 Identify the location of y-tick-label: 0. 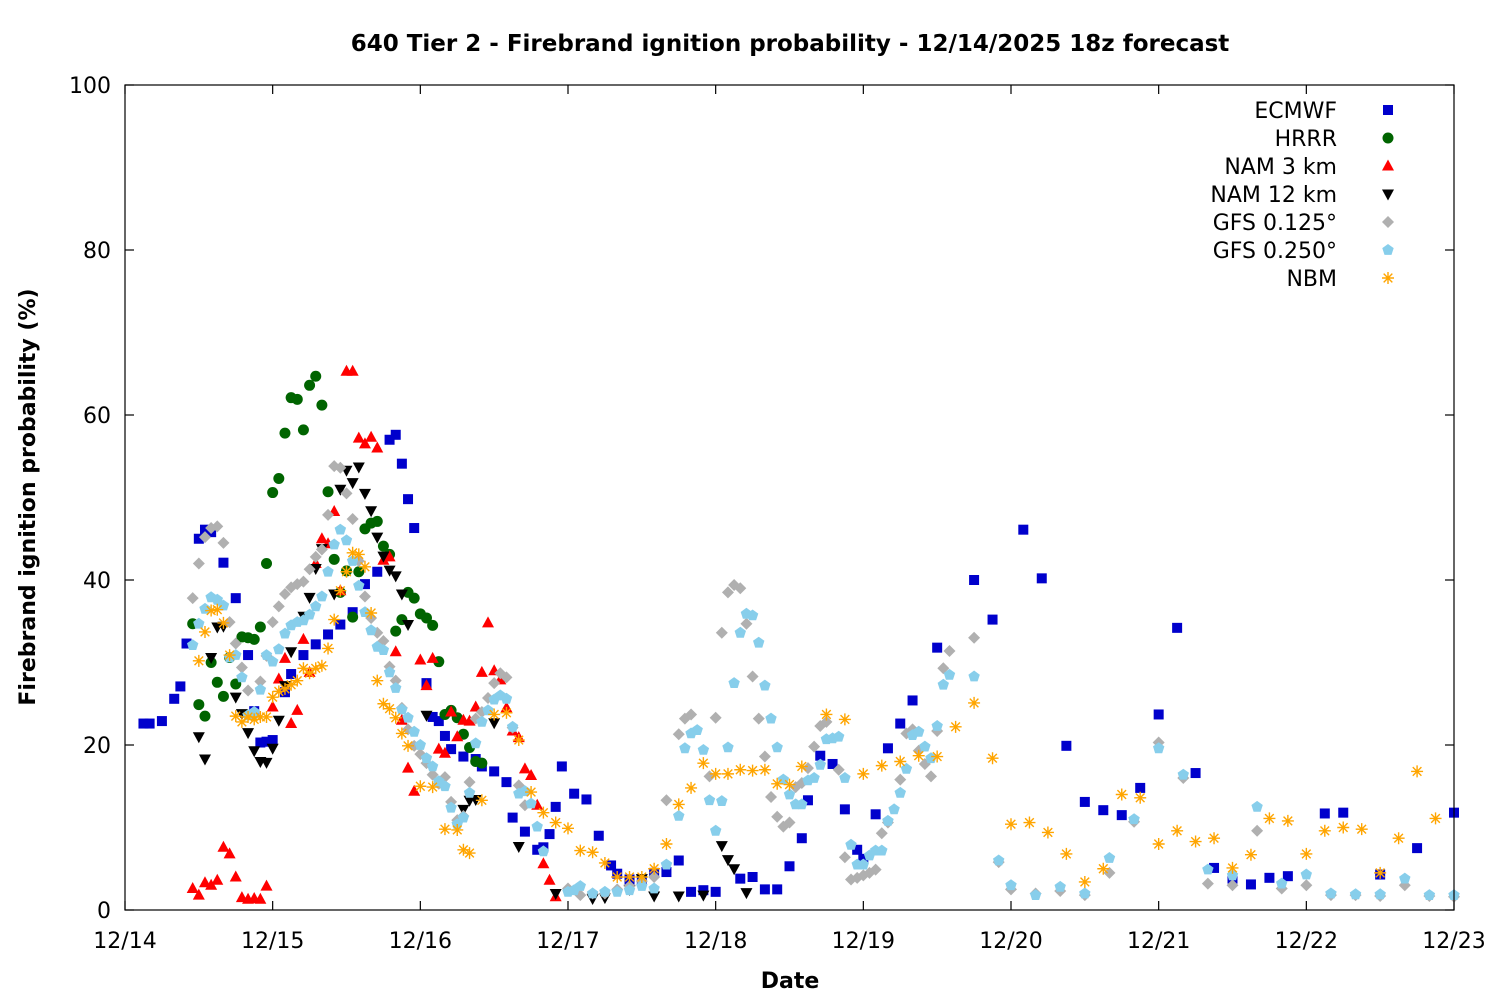
(104, 911).